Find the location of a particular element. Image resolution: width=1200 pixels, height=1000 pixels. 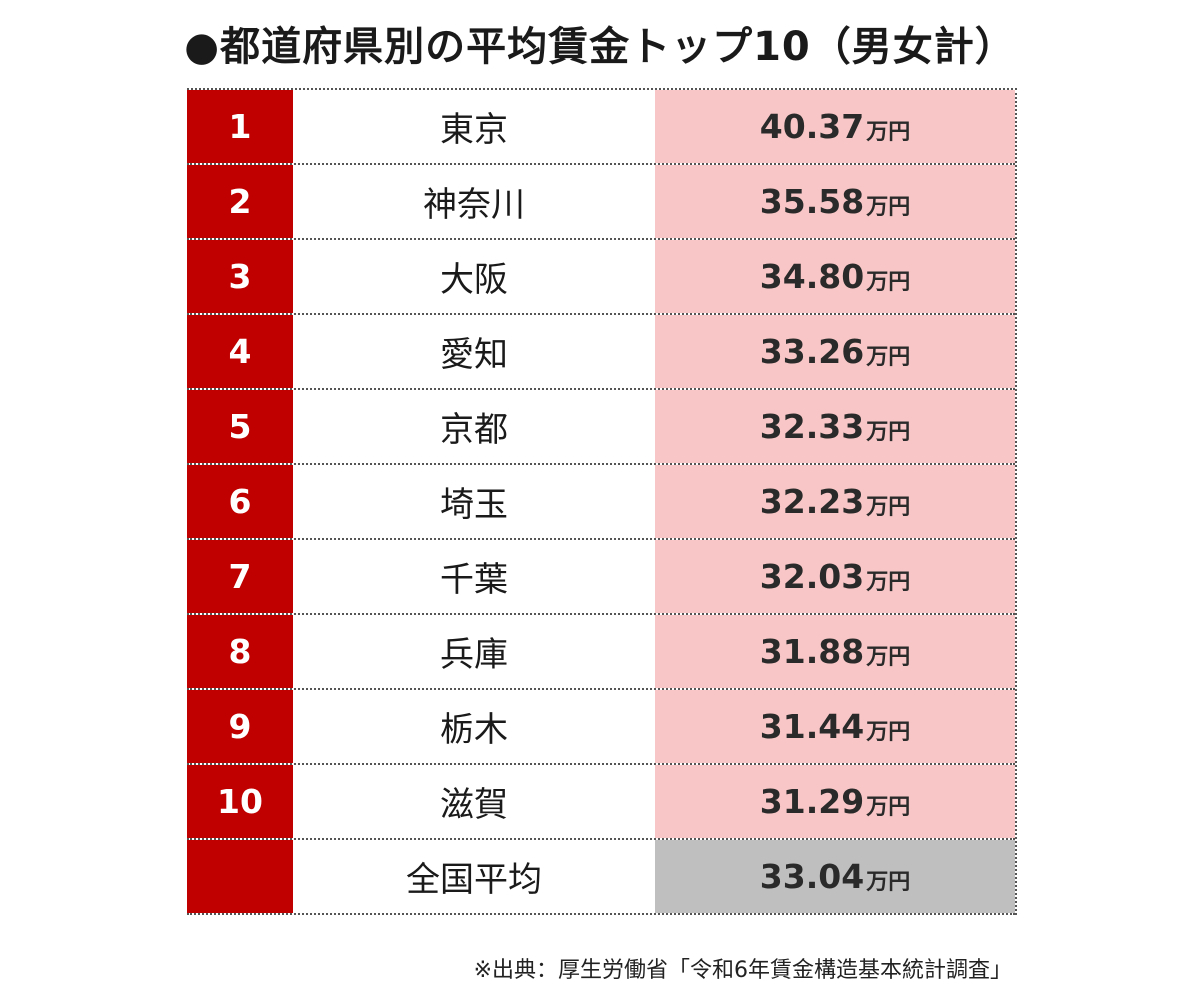

prefecture-name: 兵庫 is located at coordinates (474, 651).